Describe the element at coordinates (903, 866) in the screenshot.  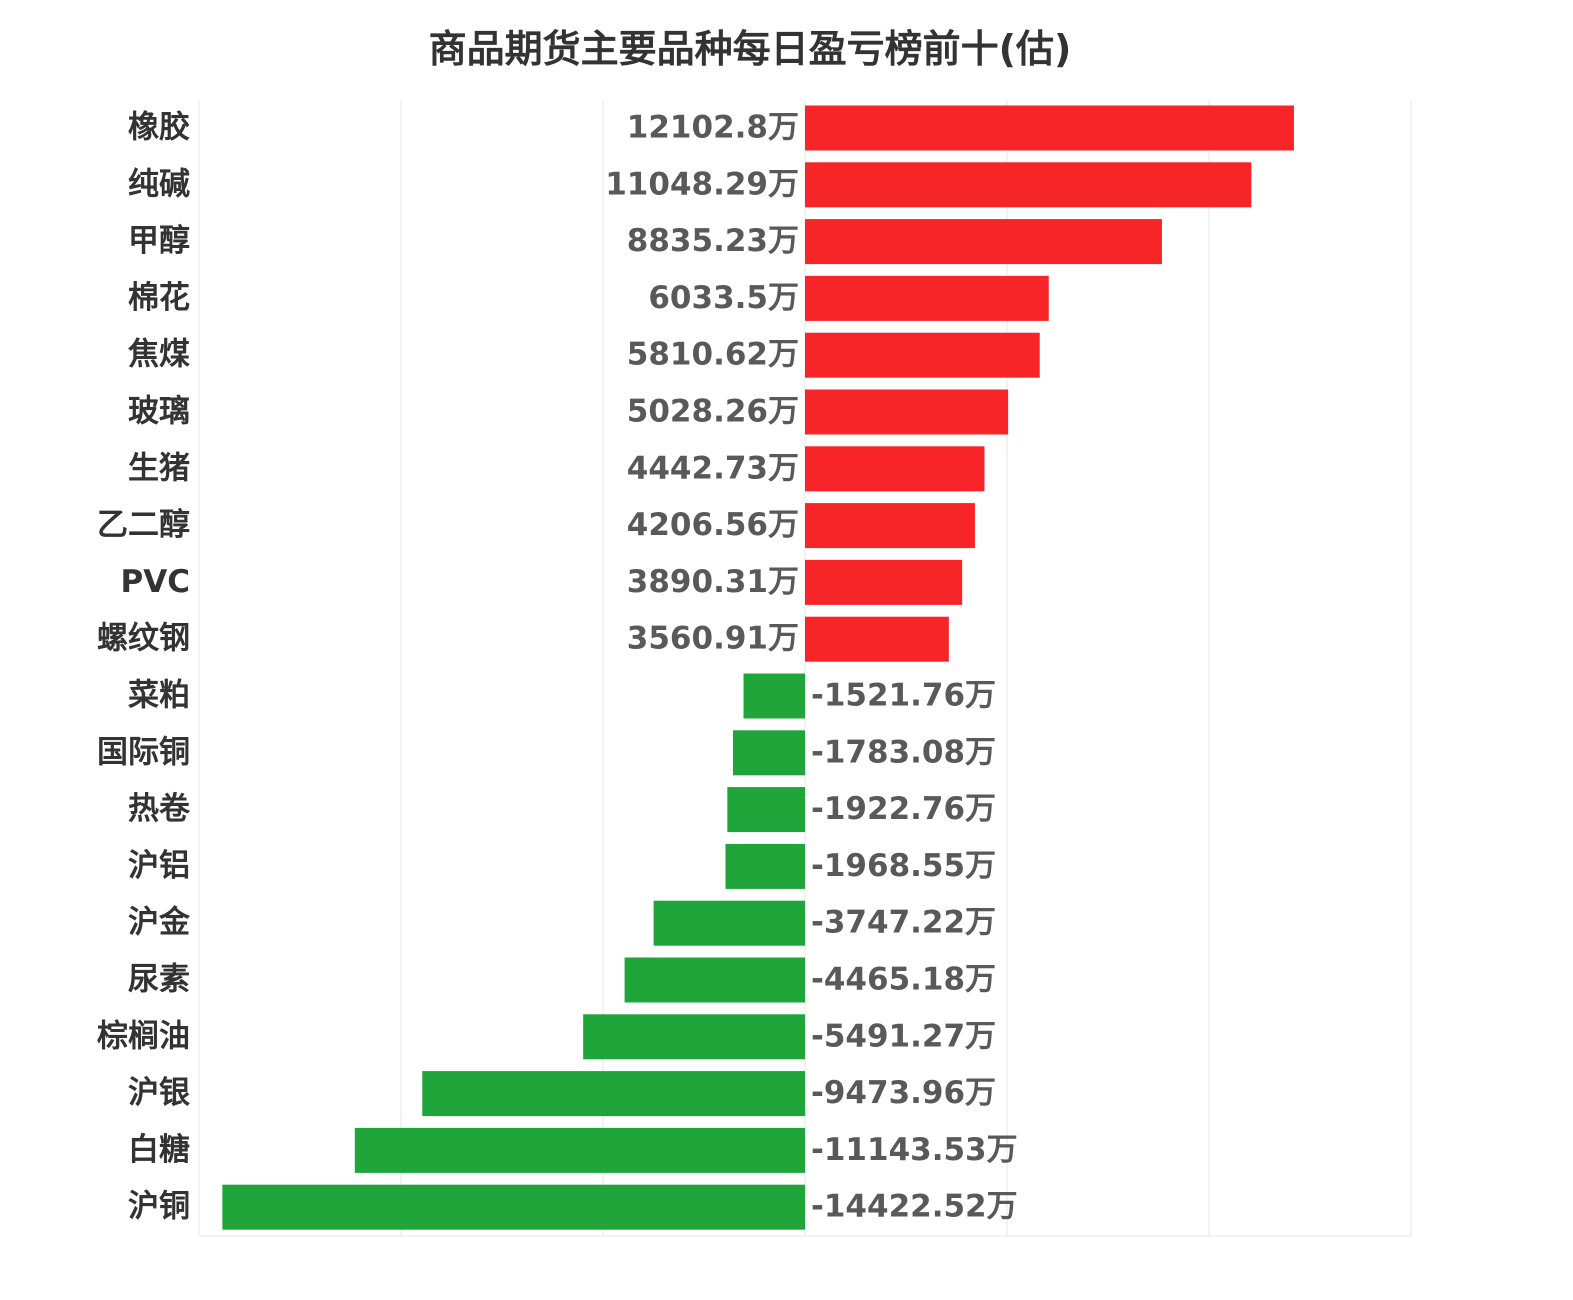
I see `value-label: -1968.55万` at that location.